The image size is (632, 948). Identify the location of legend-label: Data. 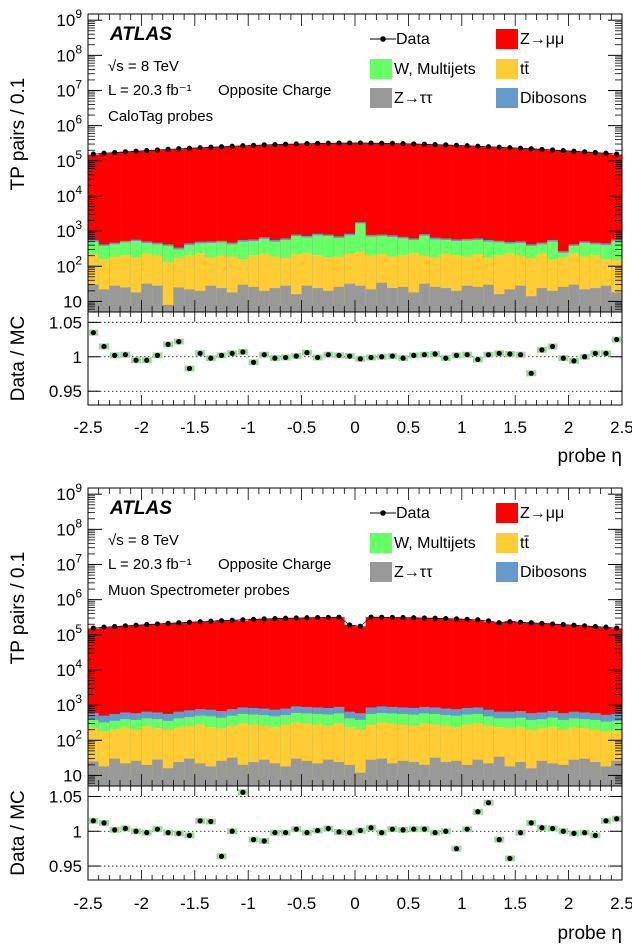
(413, 513).